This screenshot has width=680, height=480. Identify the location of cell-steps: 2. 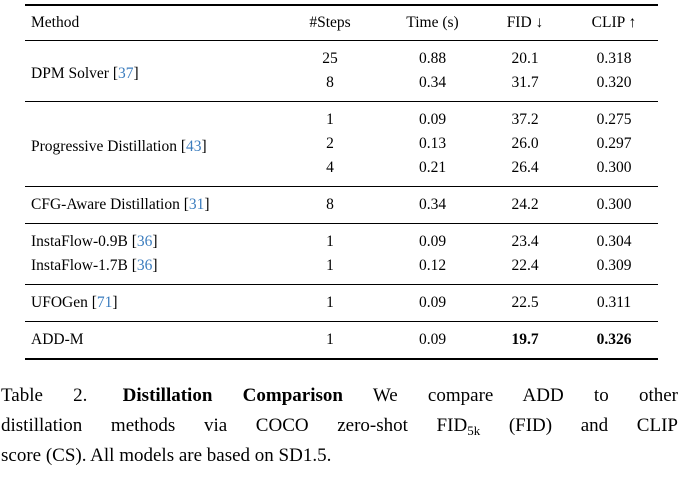
(330, 143).